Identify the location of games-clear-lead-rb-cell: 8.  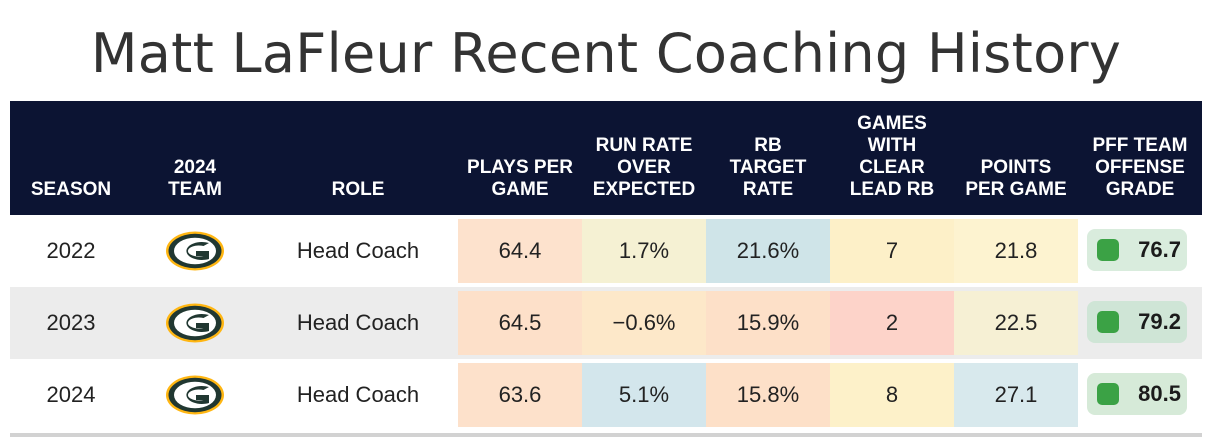
(892, 395).